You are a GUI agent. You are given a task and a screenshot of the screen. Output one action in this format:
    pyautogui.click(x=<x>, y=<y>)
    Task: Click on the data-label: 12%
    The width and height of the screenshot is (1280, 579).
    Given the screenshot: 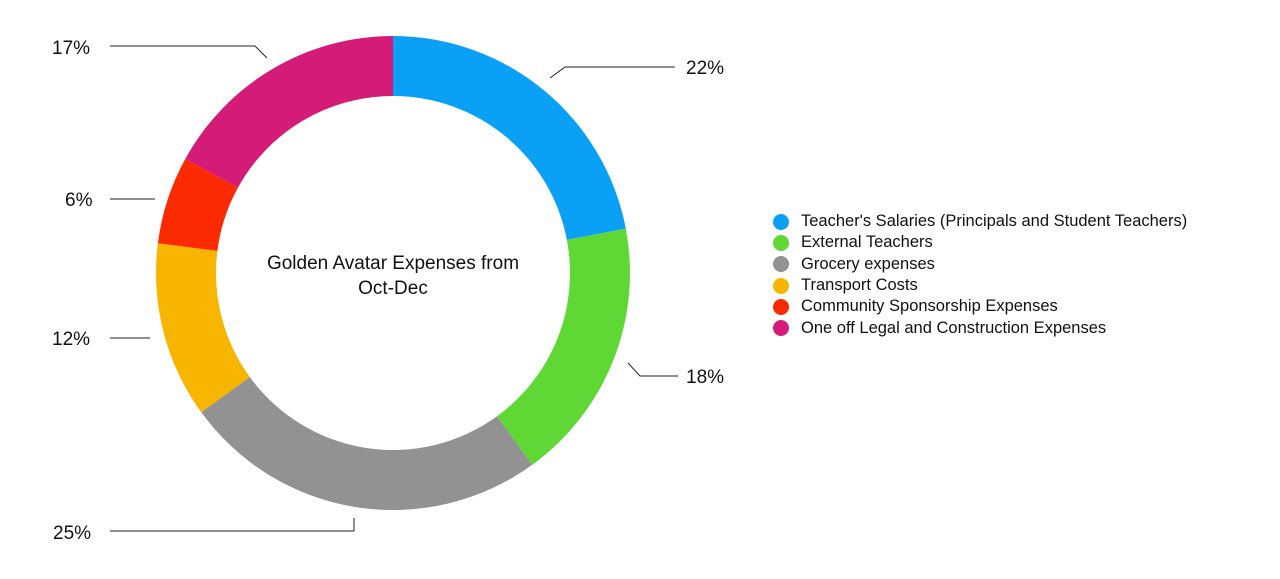 What is the action you would take?
    pyautogui.click(x=71, y=339)
    